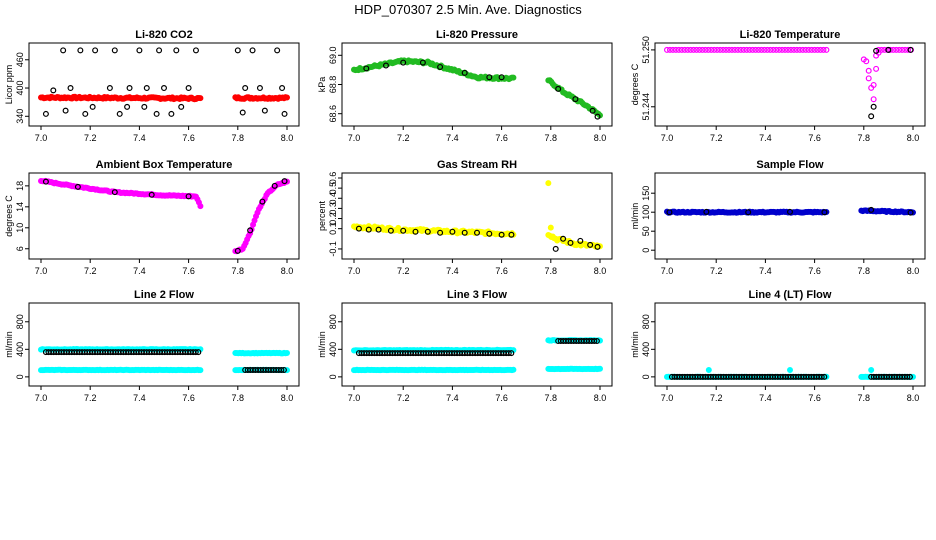 The width and height of the screenshot is (936, 540). I want to click on x-tick-label: 7.2, so click(90, 138).